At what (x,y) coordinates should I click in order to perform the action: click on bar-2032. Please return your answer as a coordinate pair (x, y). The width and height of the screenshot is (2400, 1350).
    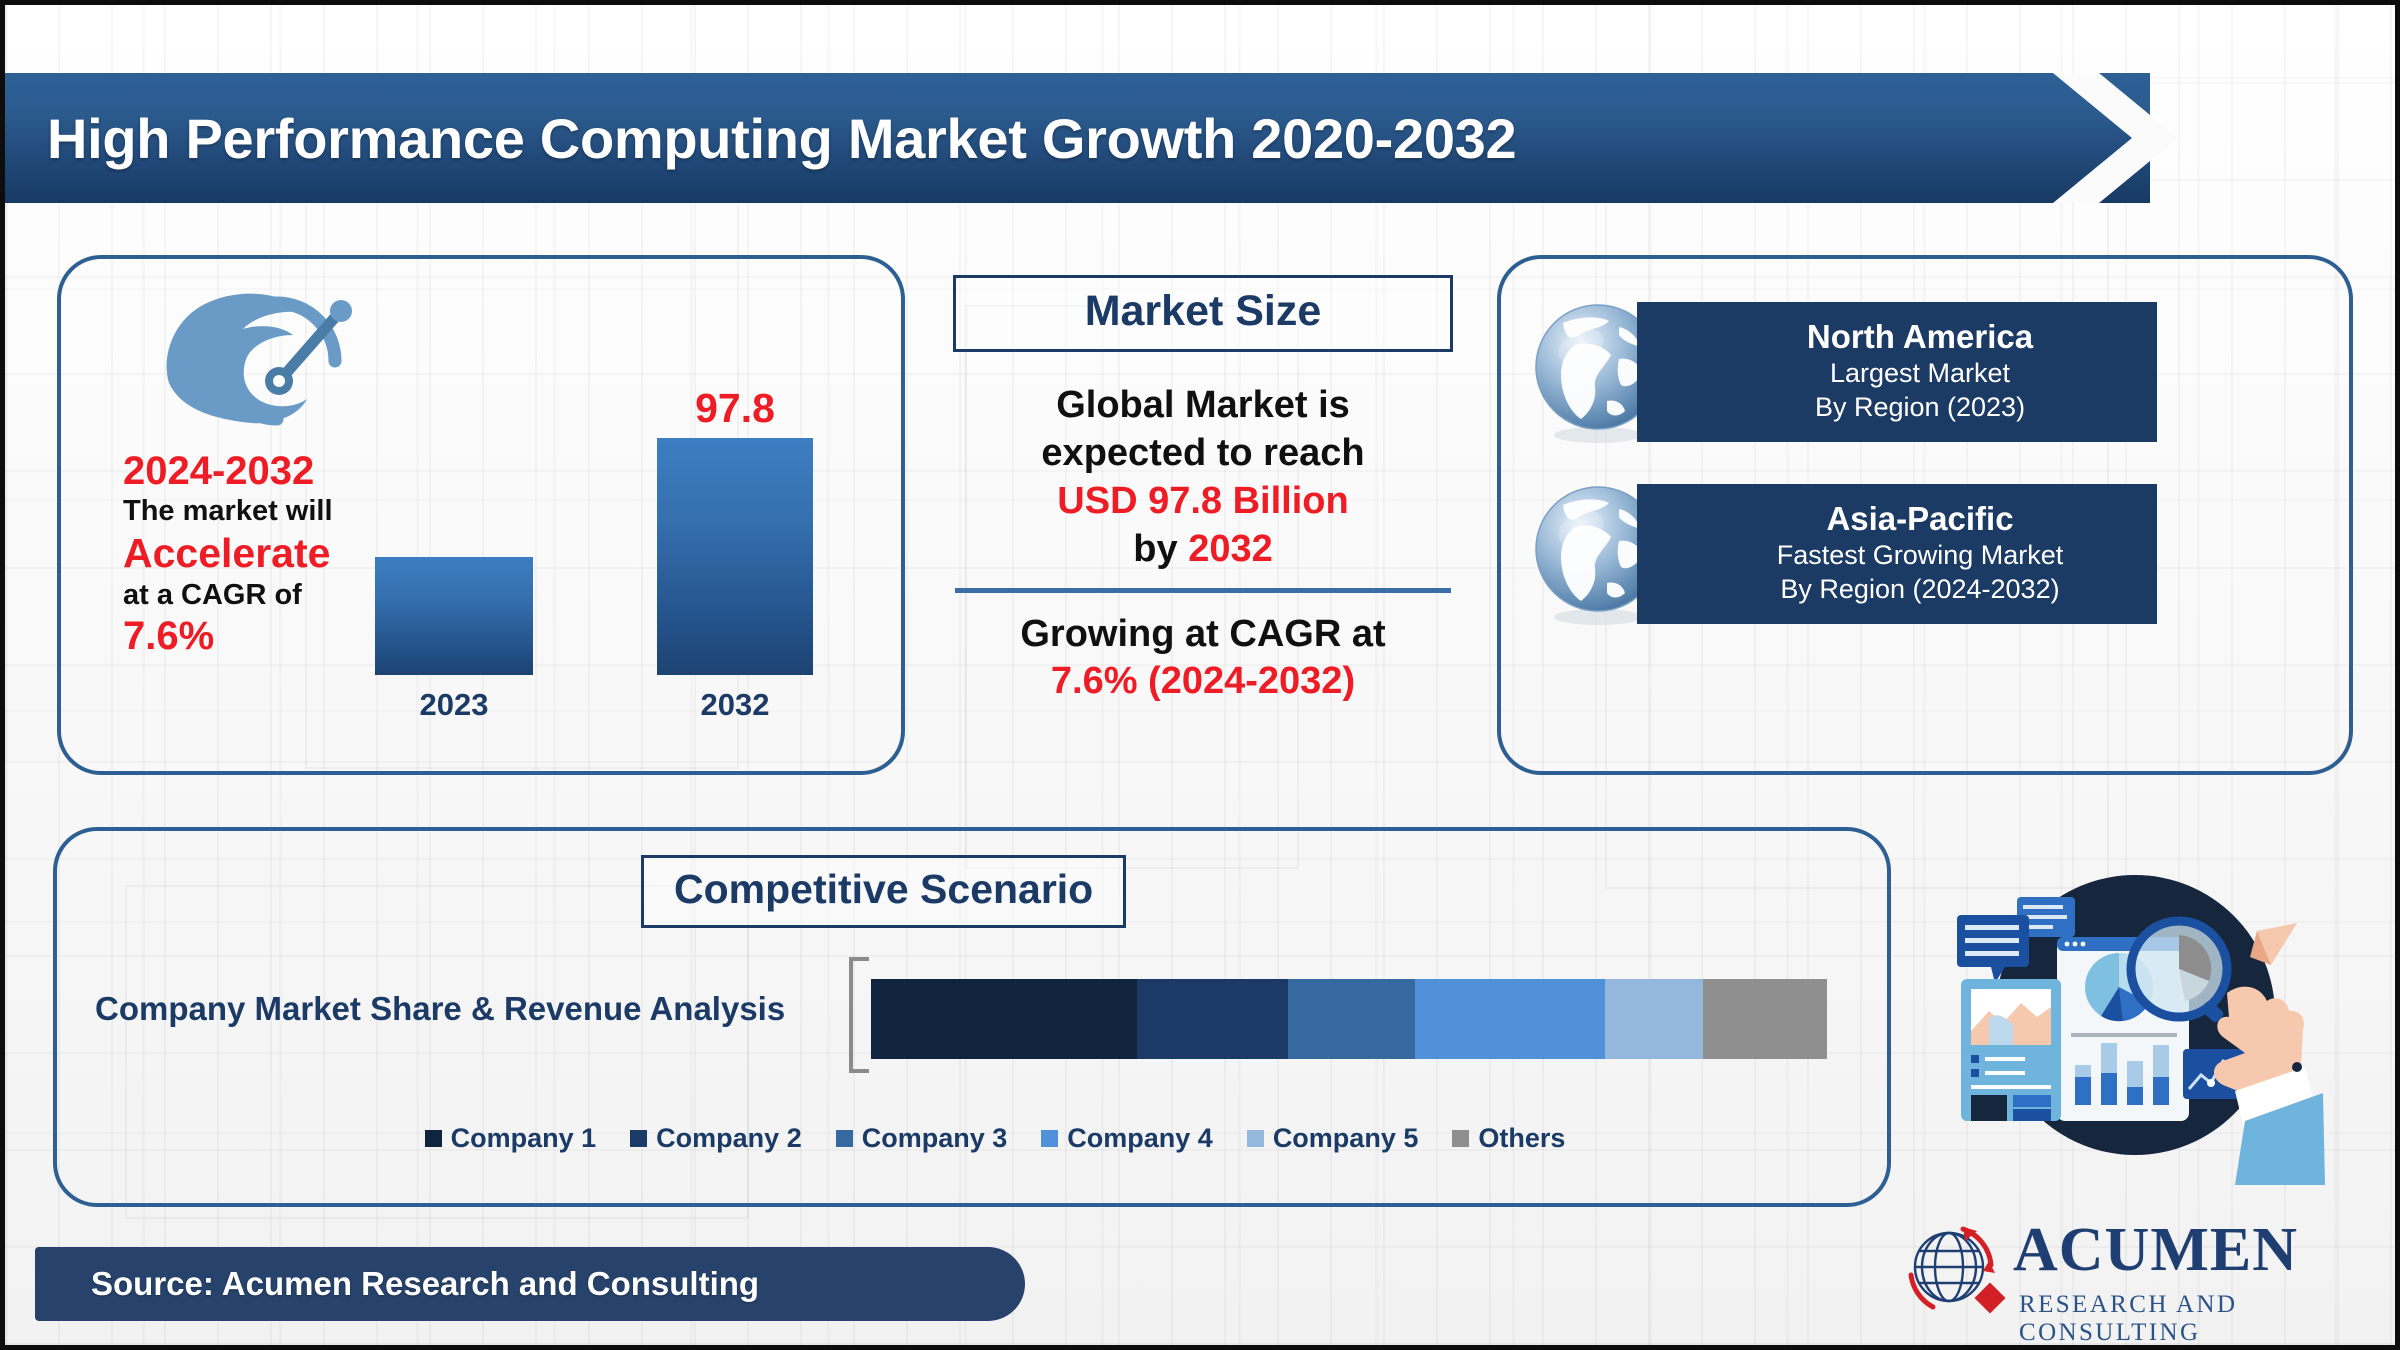
    Looking at the image, I should click on (735, 556).